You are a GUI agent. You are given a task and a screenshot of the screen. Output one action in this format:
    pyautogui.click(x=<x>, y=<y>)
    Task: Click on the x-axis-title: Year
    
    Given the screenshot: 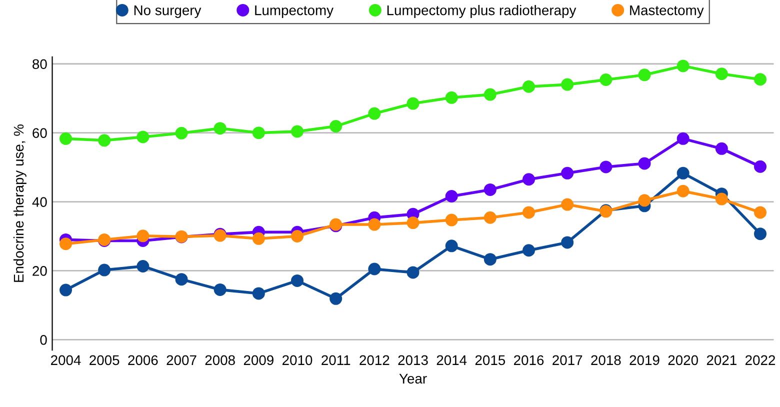 What is the action you would take?
    pyautogui.click(x=413, y=379)
    